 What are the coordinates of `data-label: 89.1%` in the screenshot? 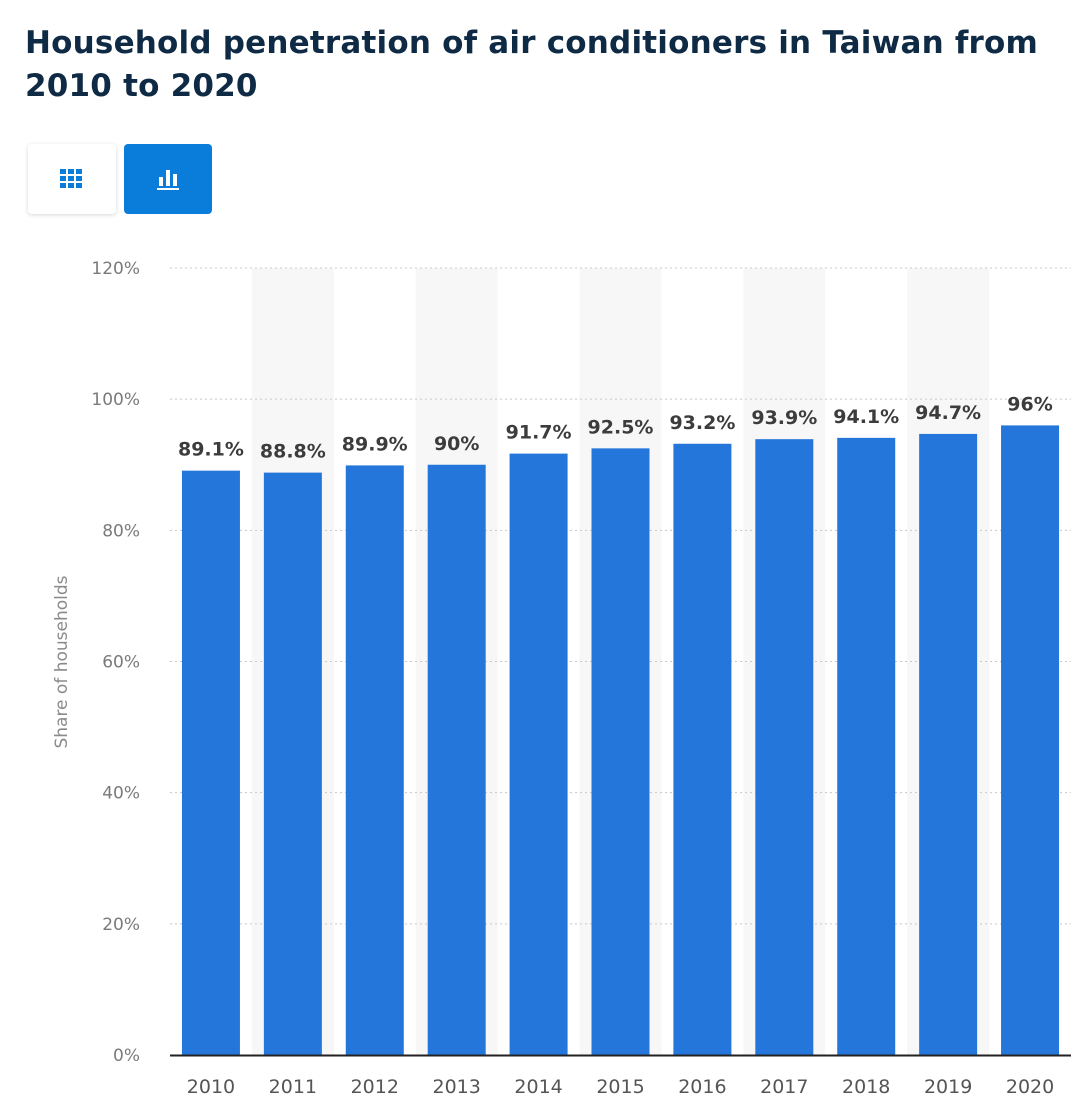 It's located at (211, 450).